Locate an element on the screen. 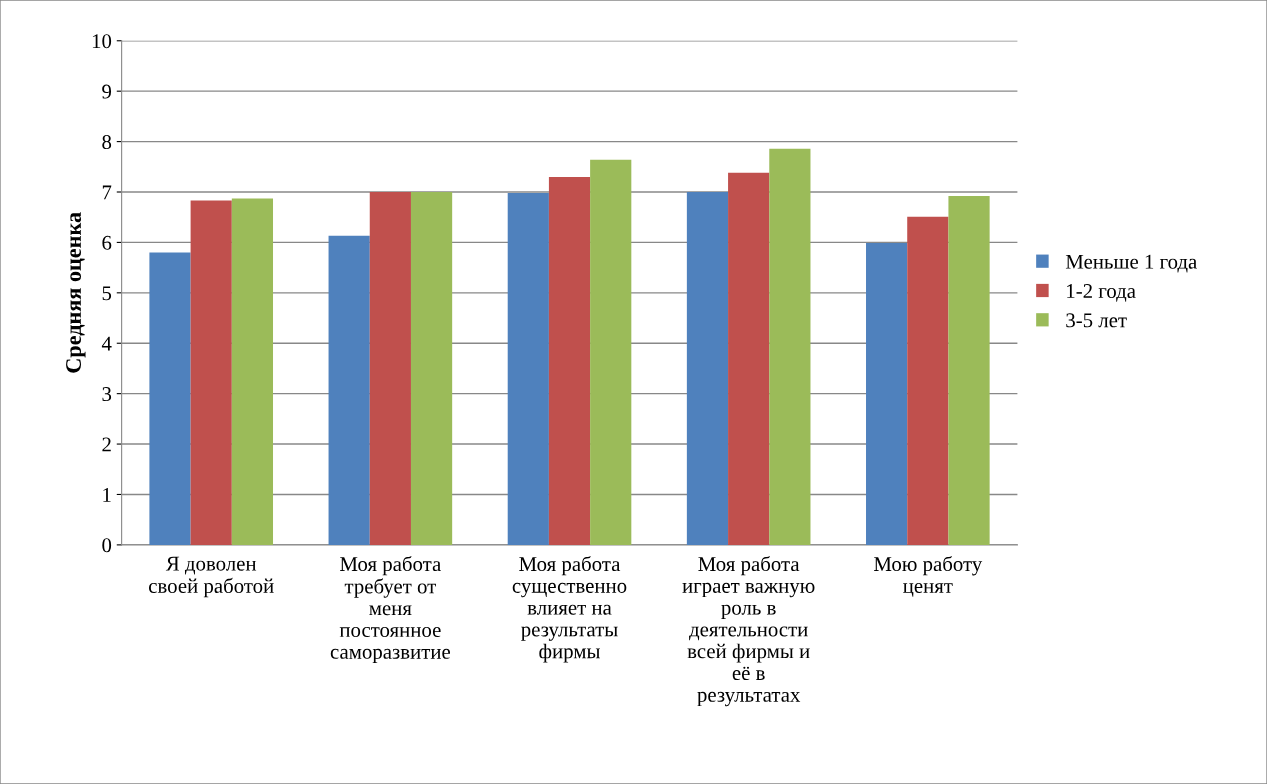  y-tick-label: 1 is located at coordinates (107, 494).